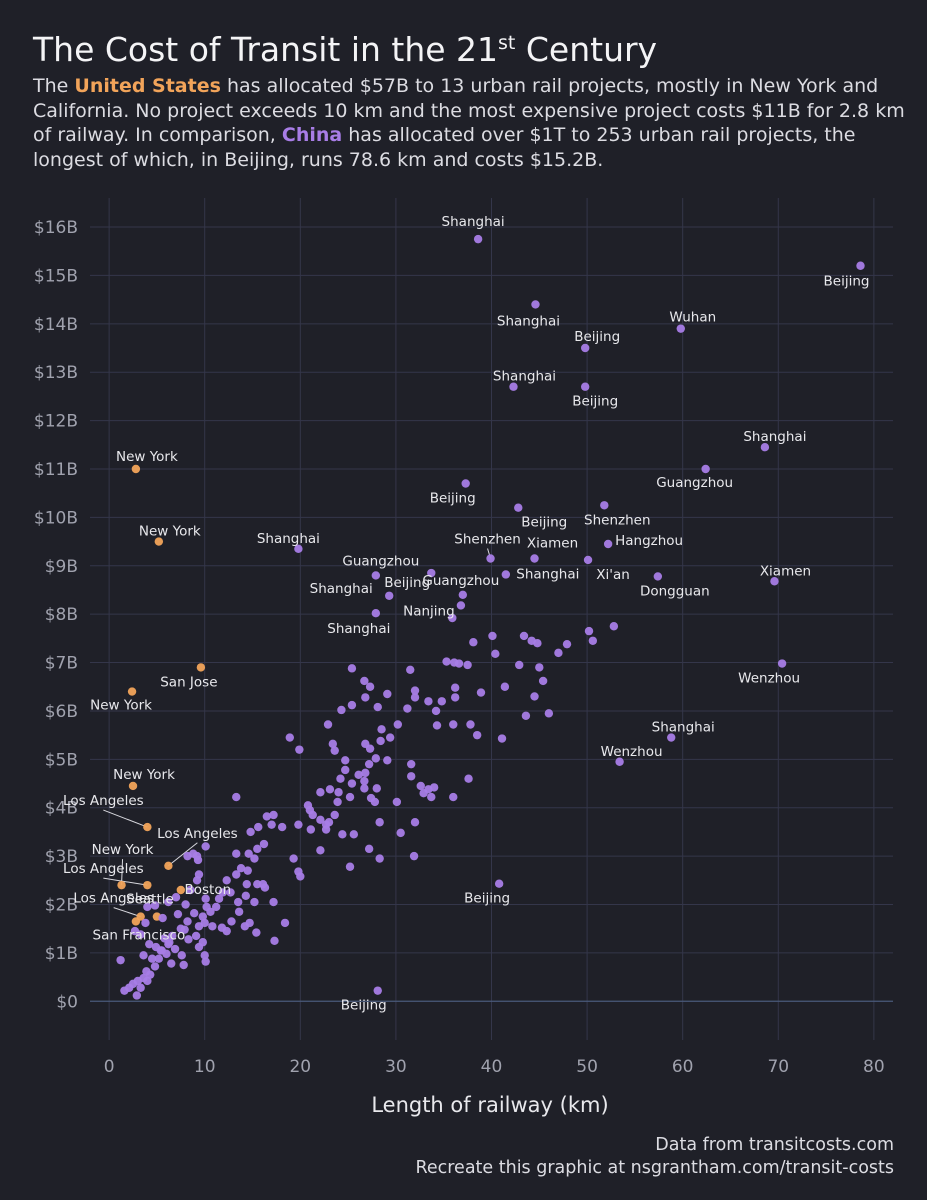  Describe the element at coordinates (613, 575) in the screenshot. I see `point-label: Xi'an` at that location.